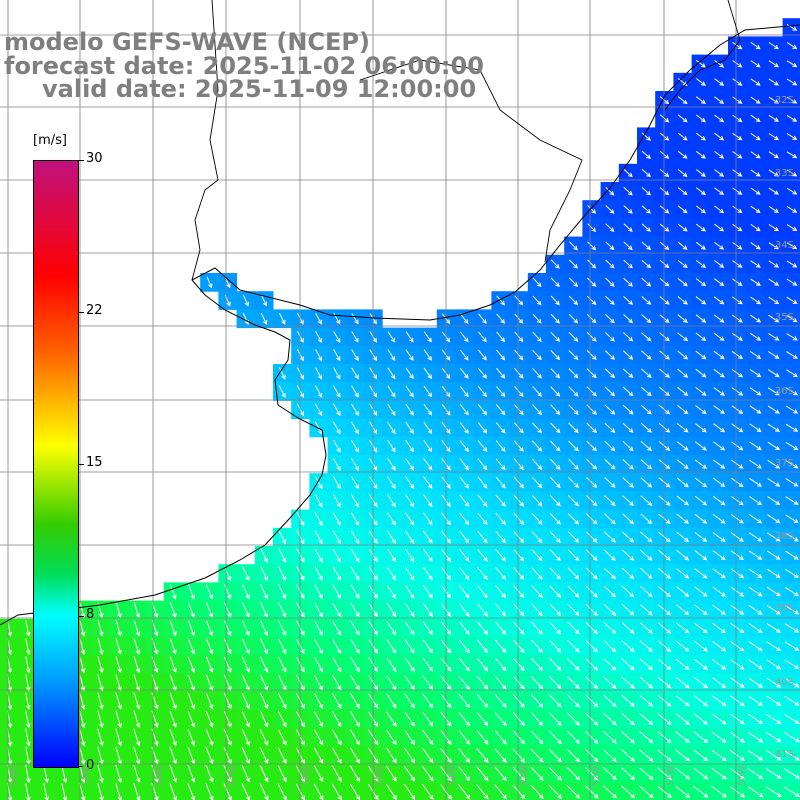 The height and width of the screenshot is (800, 800). Describe the element at coordinates (307, 775) in the screenshot. I see `longitude-label: 56W` at that location.